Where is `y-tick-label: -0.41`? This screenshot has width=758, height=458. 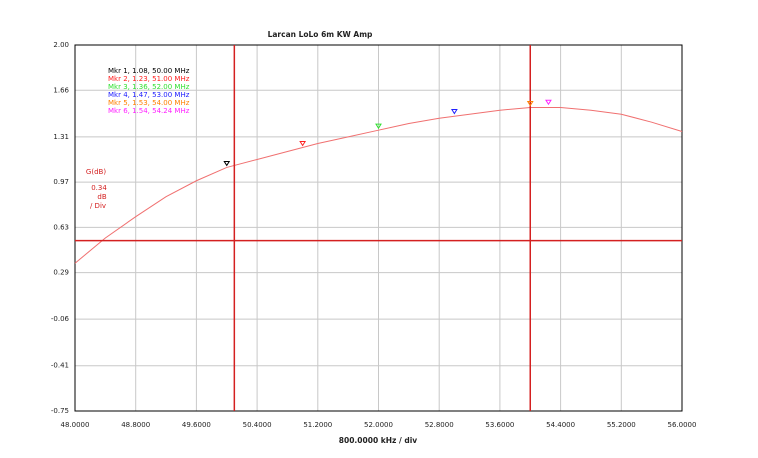
y-tick-label: -0.41 is located at coordinates (60, 366).